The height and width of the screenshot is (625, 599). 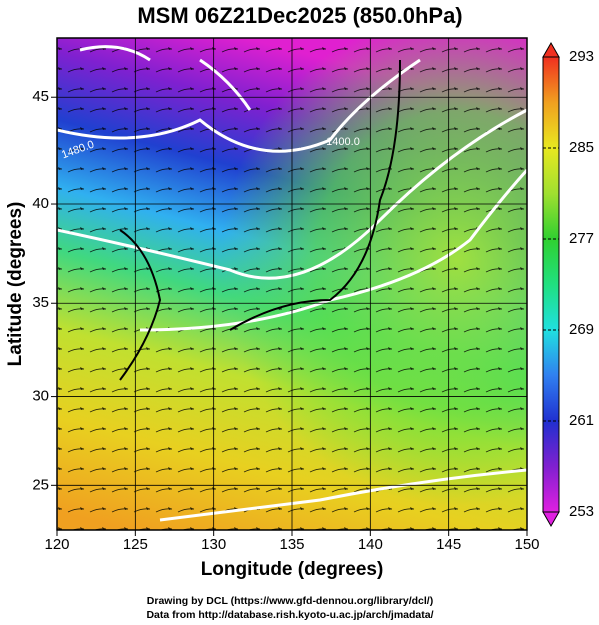 What do you see at coordinates (40, 96) in the screenshot?
I see `y-tick-label: 45` at bounding box center [40, 96].